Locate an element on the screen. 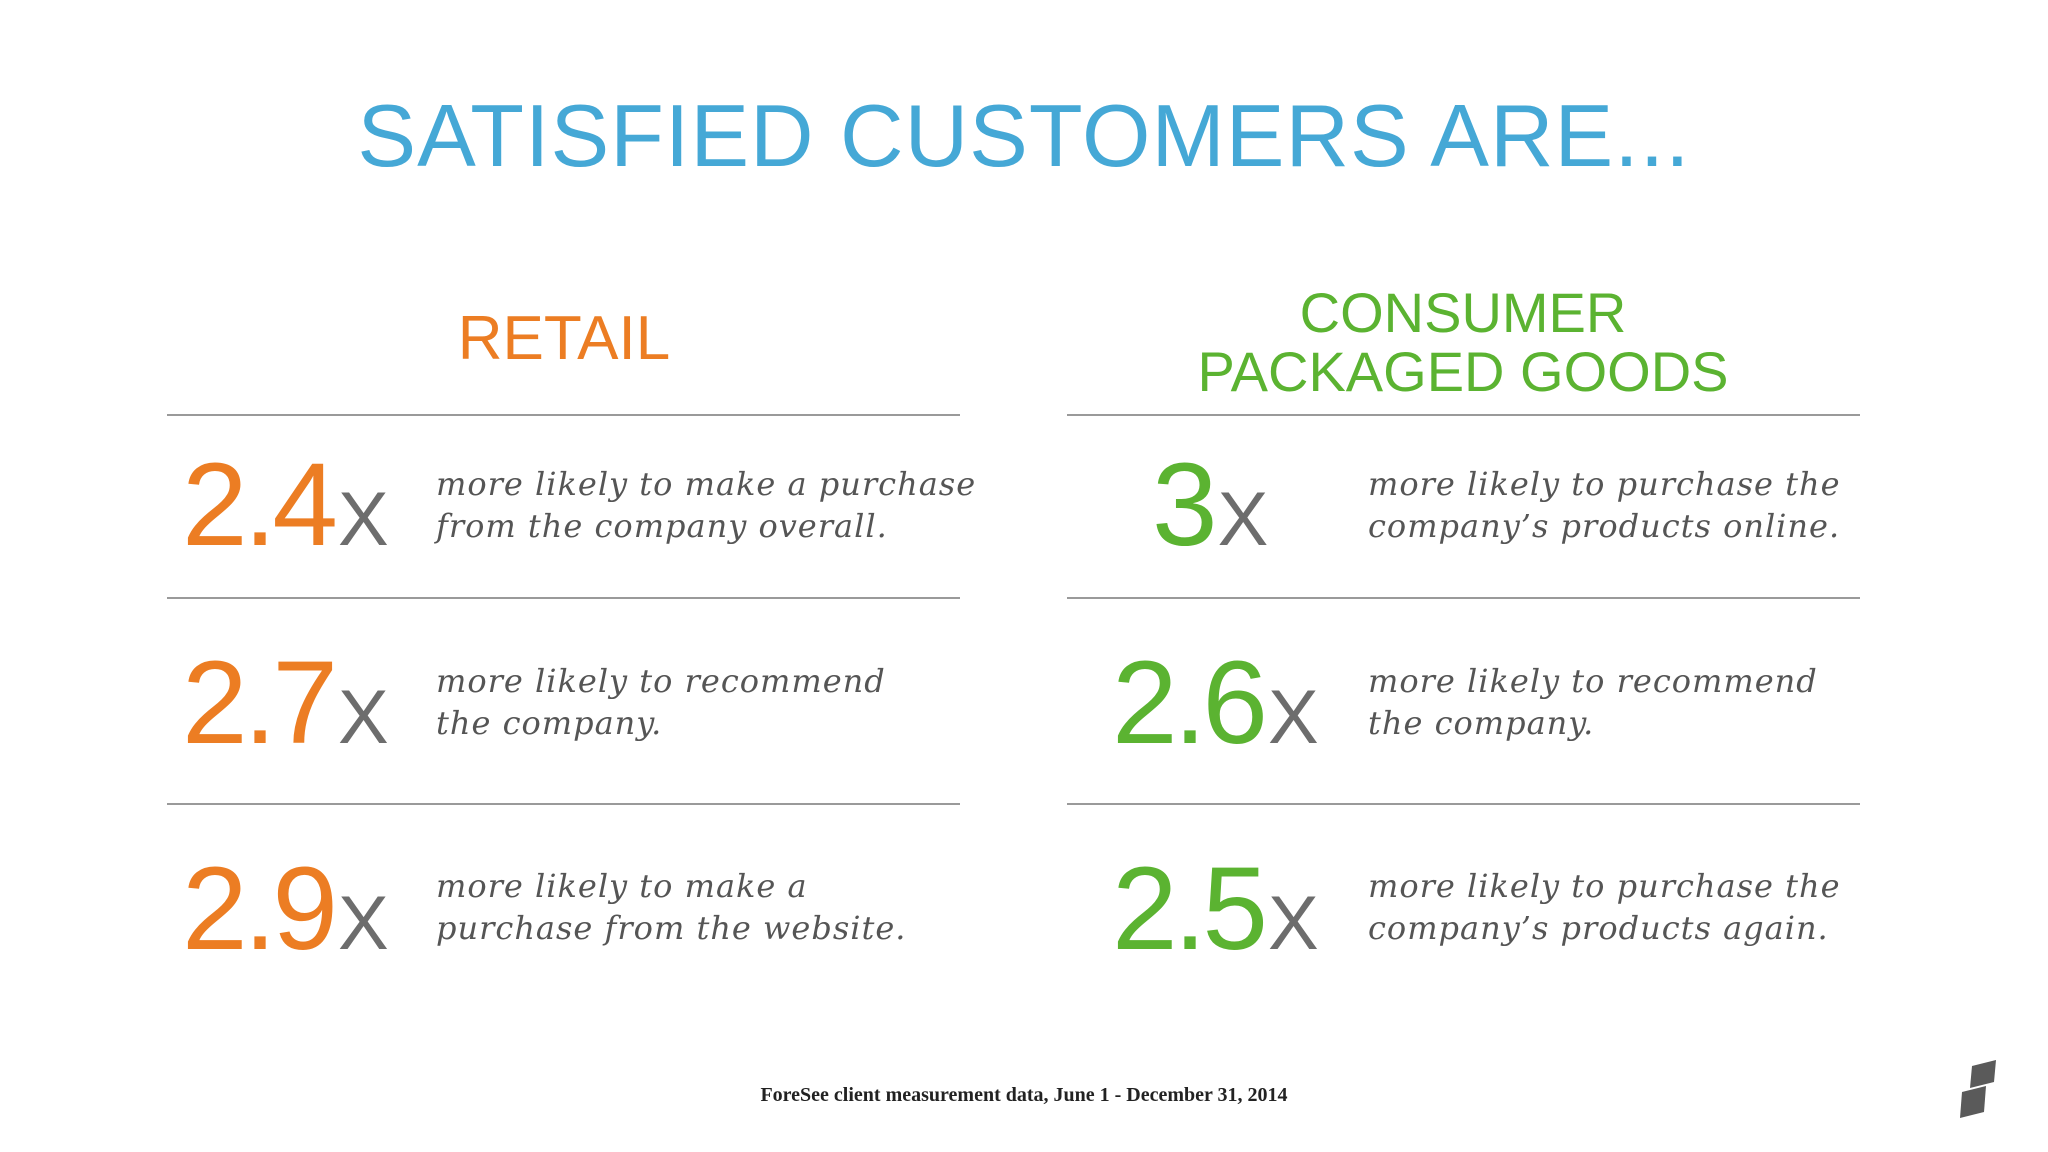  stat-value: 2.6 is located at coordinates (1190, 703).